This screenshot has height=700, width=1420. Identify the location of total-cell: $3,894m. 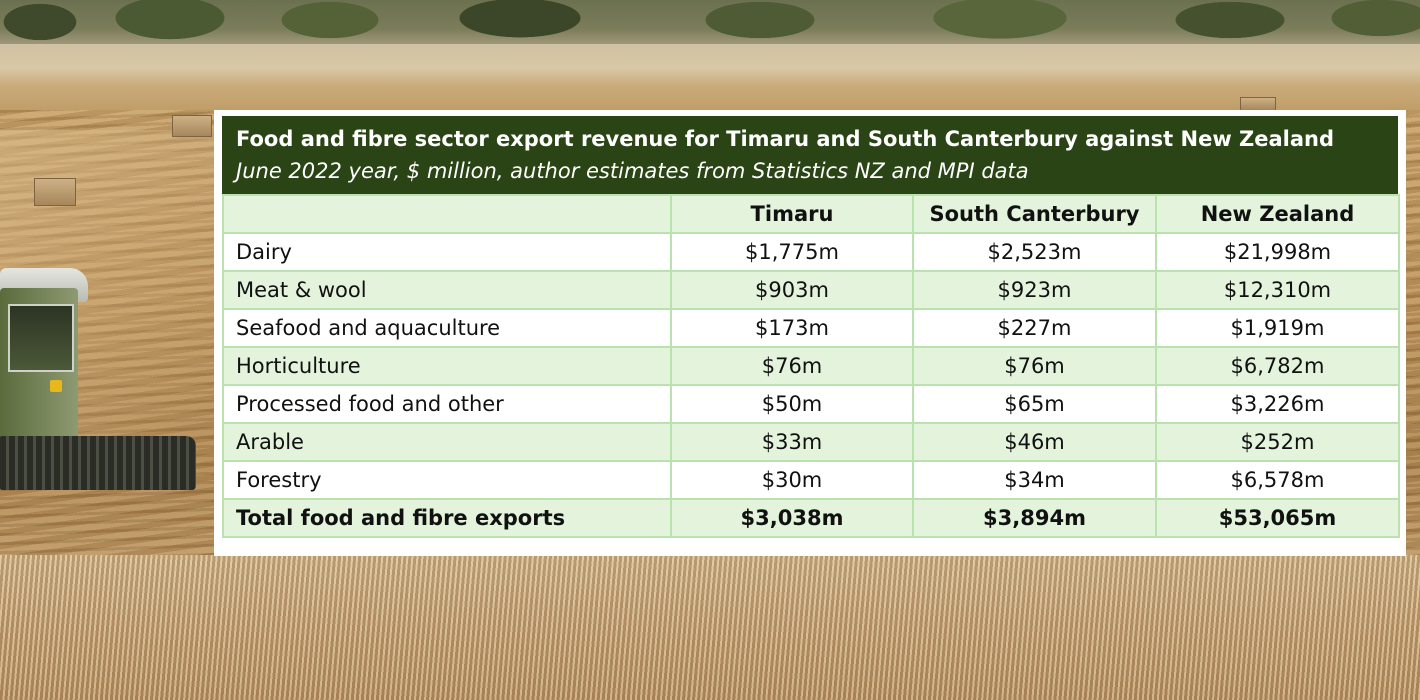
(1034, 518).